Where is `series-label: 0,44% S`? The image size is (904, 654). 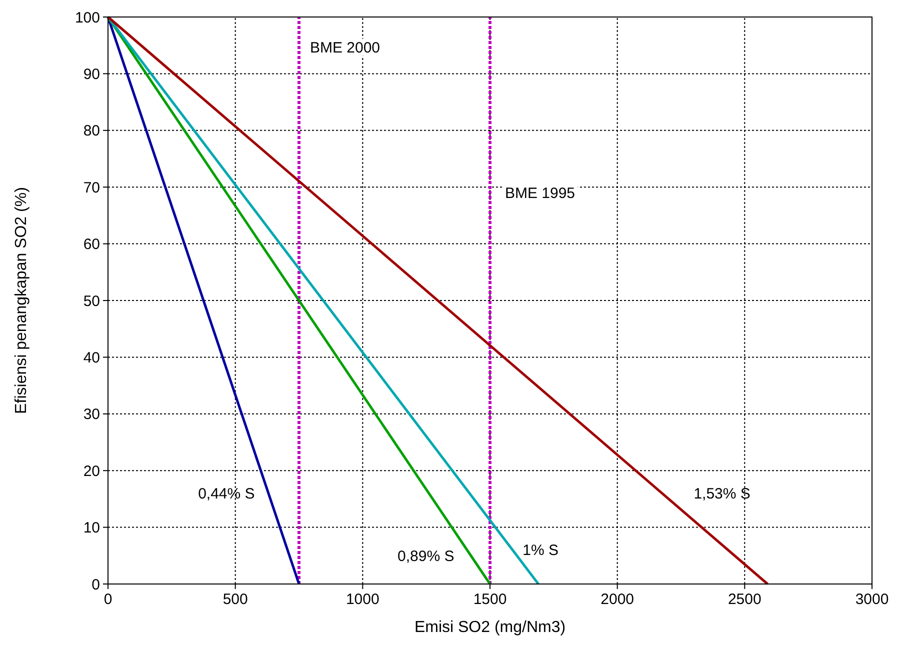
series-label: 0,44% S is located at coordinates (226, 494).